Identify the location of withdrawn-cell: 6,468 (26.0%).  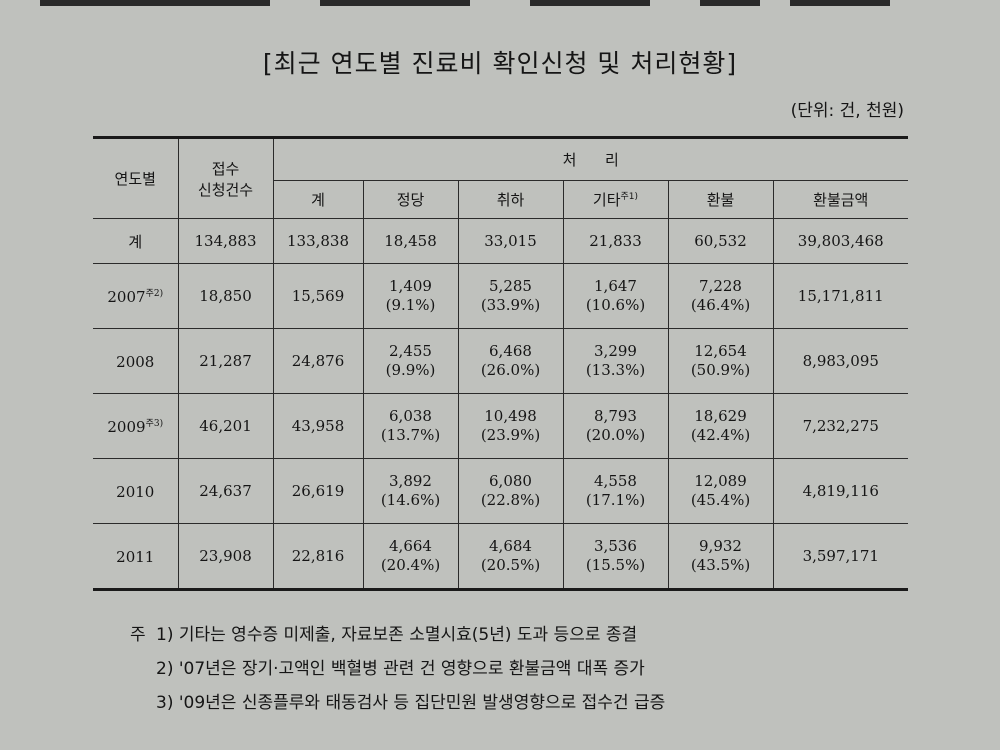
(510, 361).